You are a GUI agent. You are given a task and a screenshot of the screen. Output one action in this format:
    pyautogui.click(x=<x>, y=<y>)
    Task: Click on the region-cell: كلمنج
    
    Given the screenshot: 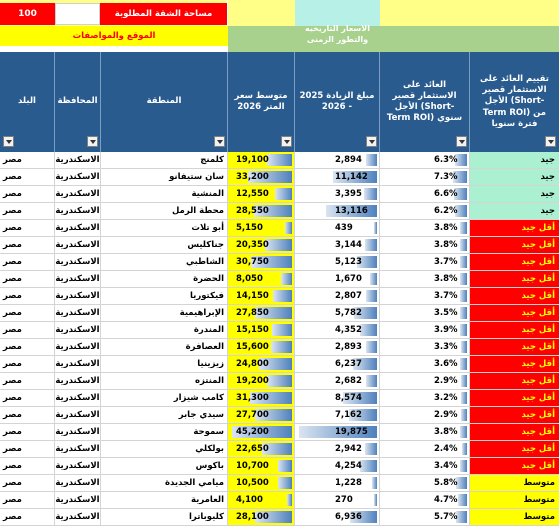 What is the action you would take?
    pyautogui.click(x=164, y=160)
    